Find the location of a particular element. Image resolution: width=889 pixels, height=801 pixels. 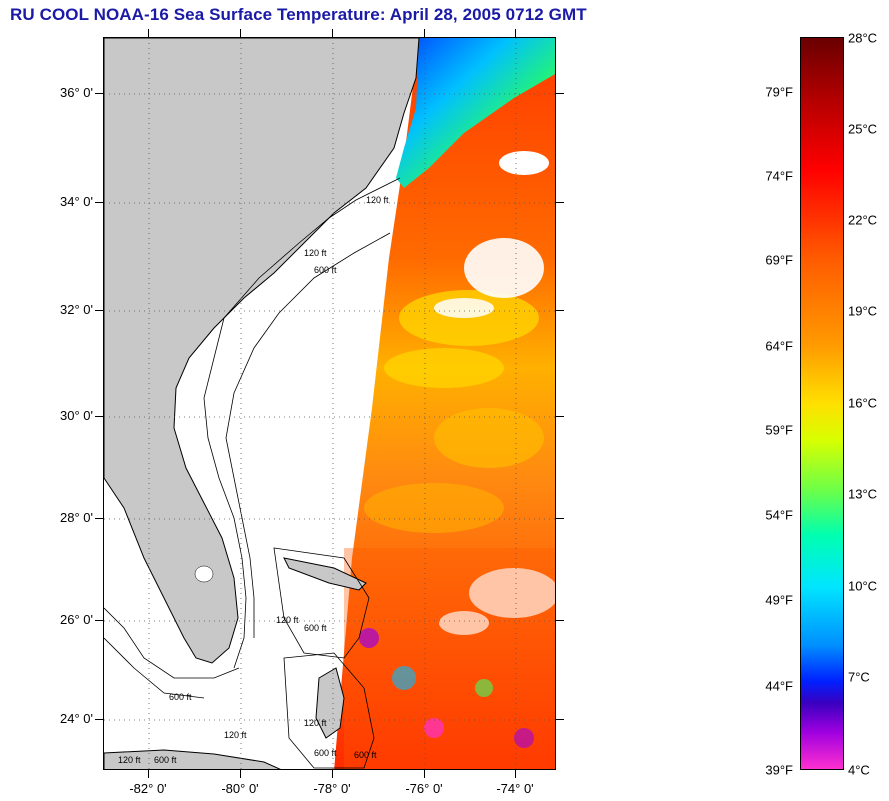

colorbar-label-fahrenheit: 39°F is located at coordinates (779, 770).